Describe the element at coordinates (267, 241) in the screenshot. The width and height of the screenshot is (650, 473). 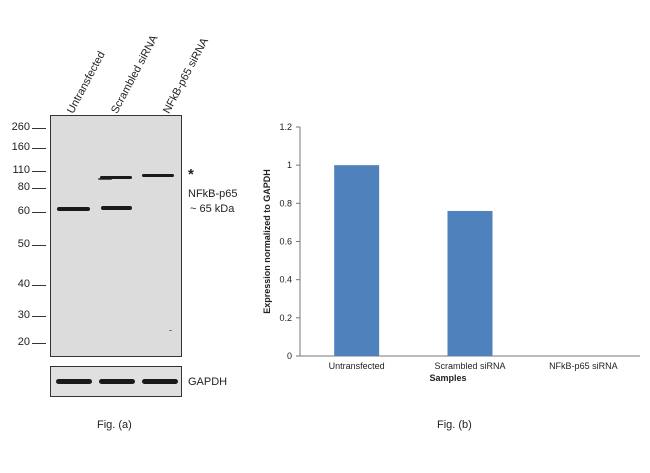
I see `y-axis-title: Expression normalized to GAPDH` at that location.